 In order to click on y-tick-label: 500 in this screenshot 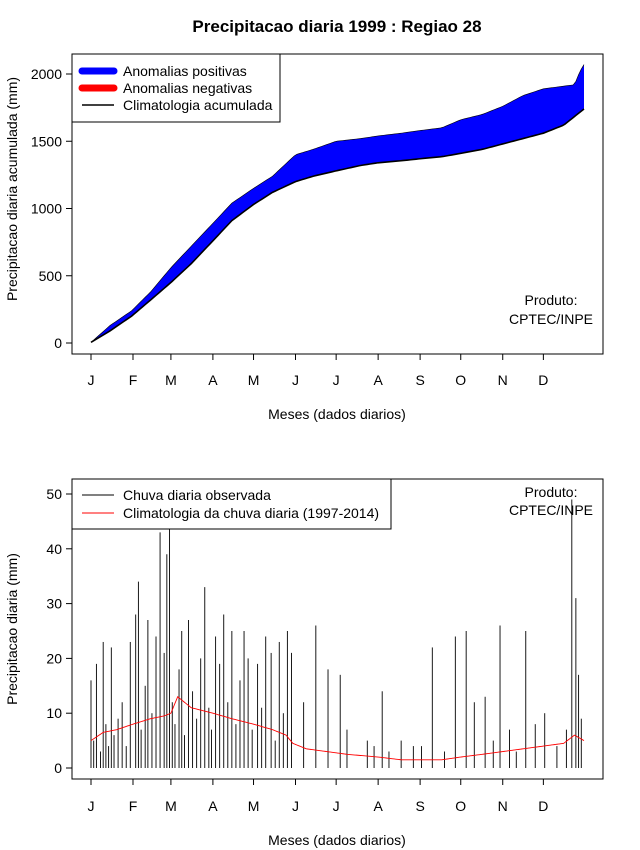, I will do `click(51, 276)`.